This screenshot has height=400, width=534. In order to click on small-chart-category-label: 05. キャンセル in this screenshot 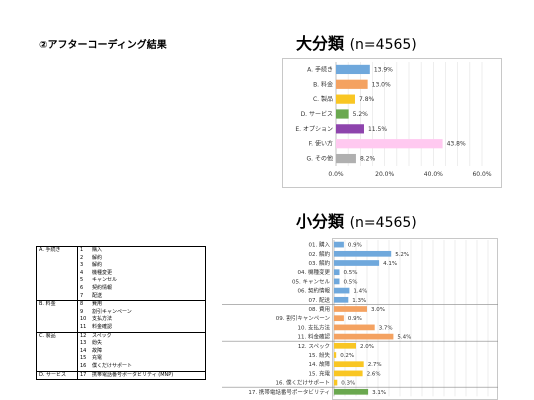, I will do `click(311, 281)`.